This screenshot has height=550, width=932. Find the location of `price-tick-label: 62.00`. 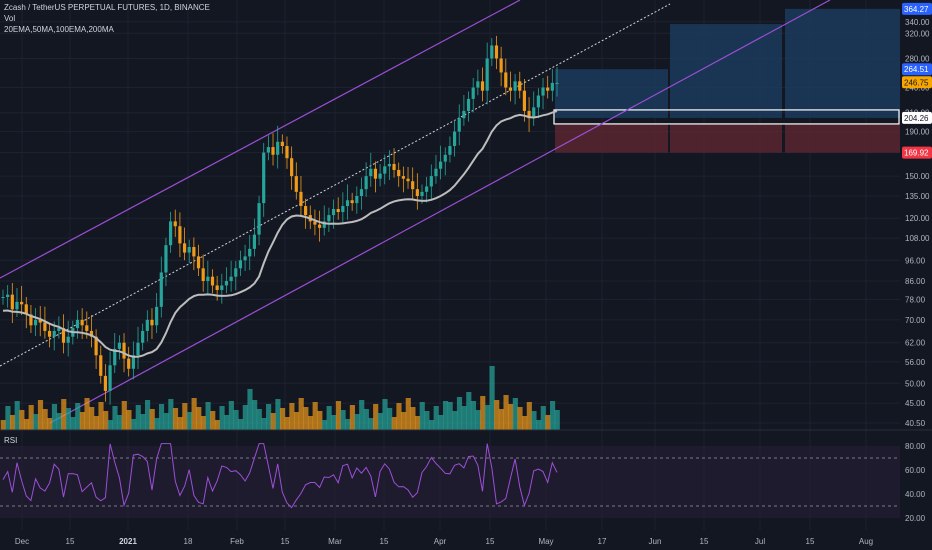

price-tick-label: 62.00 is located at coordinates (915, 343).